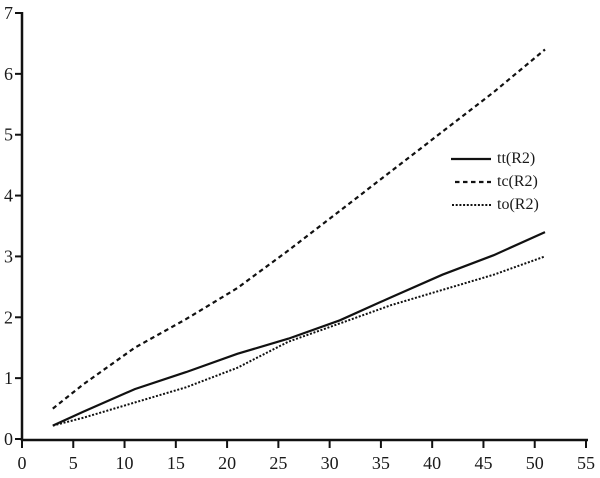 The image size is (600, 478). Describe the element at coordinates (381, 463) in the screenshot. I see `x-tick-label: 35` at that location.